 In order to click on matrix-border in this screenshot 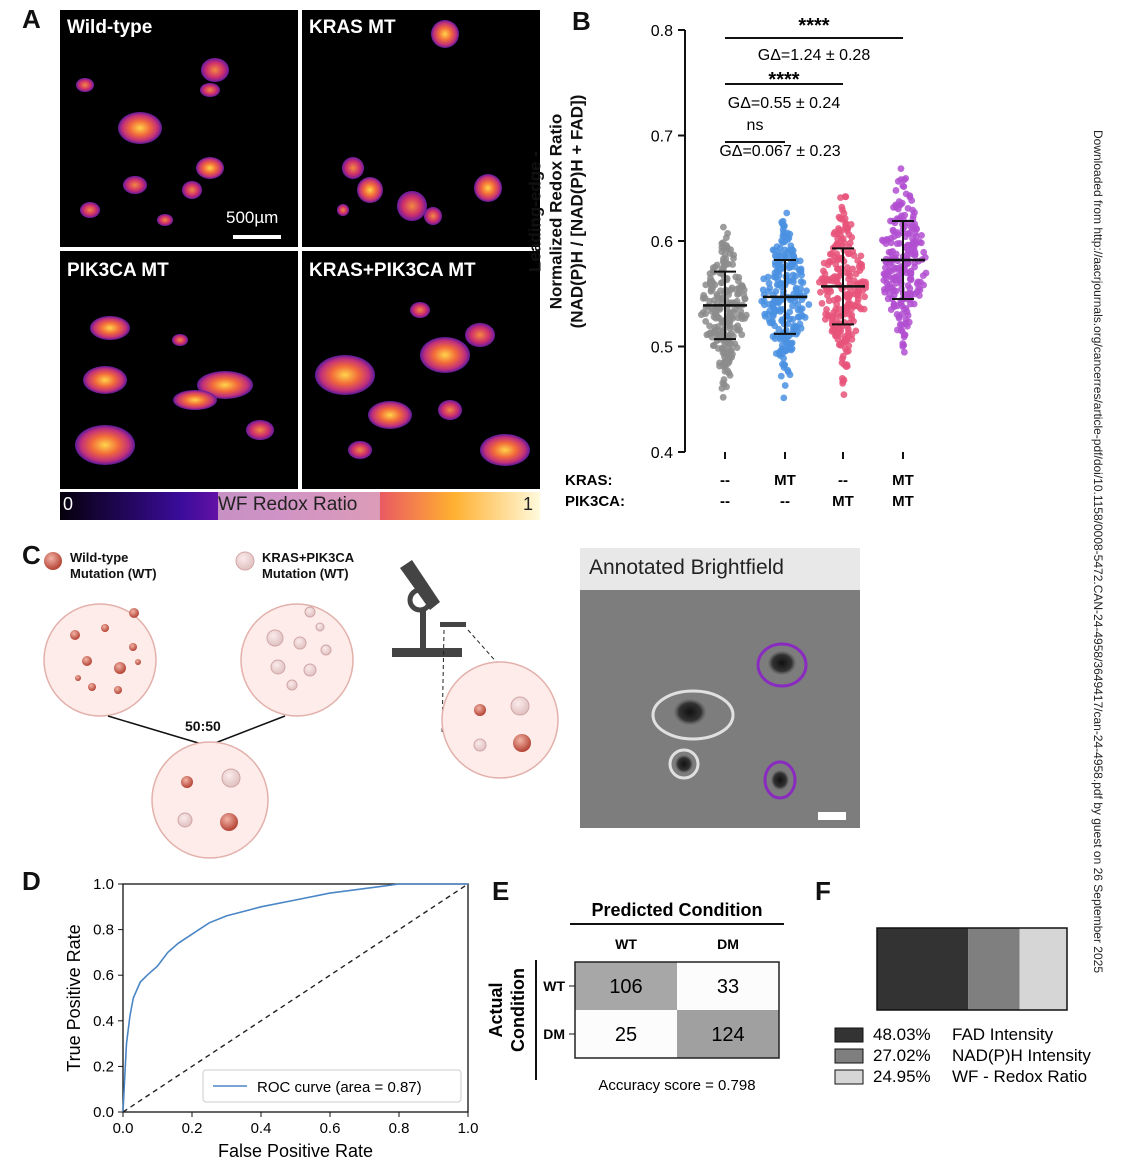, I will do `click(677, 1010)`.